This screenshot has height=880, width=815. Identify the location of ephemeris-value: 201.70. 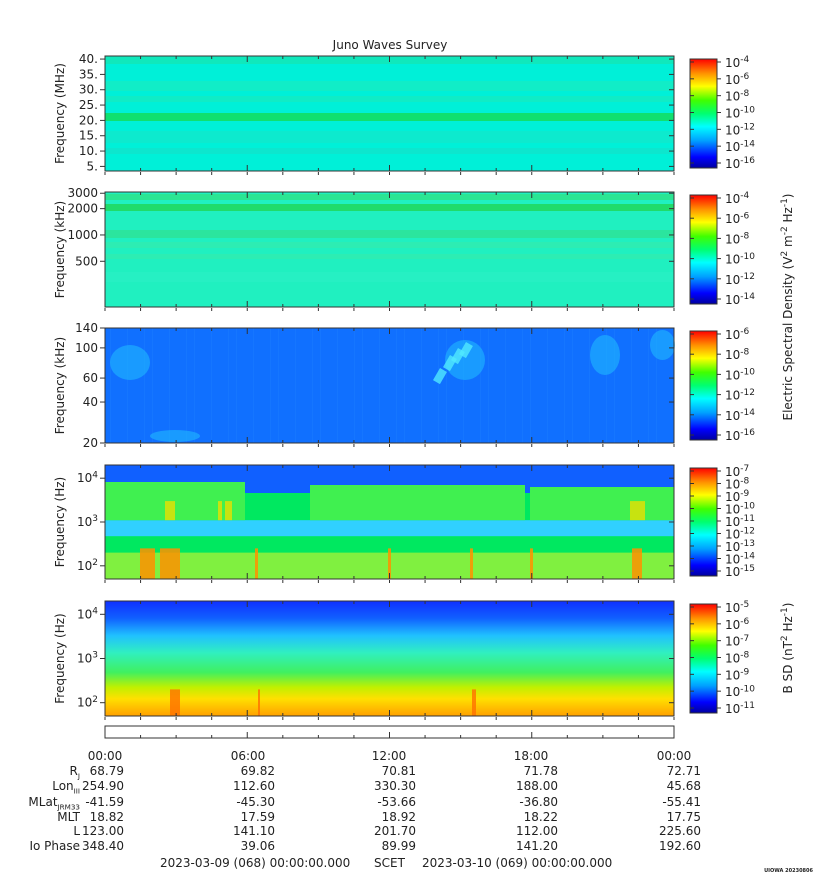
(395, 831).